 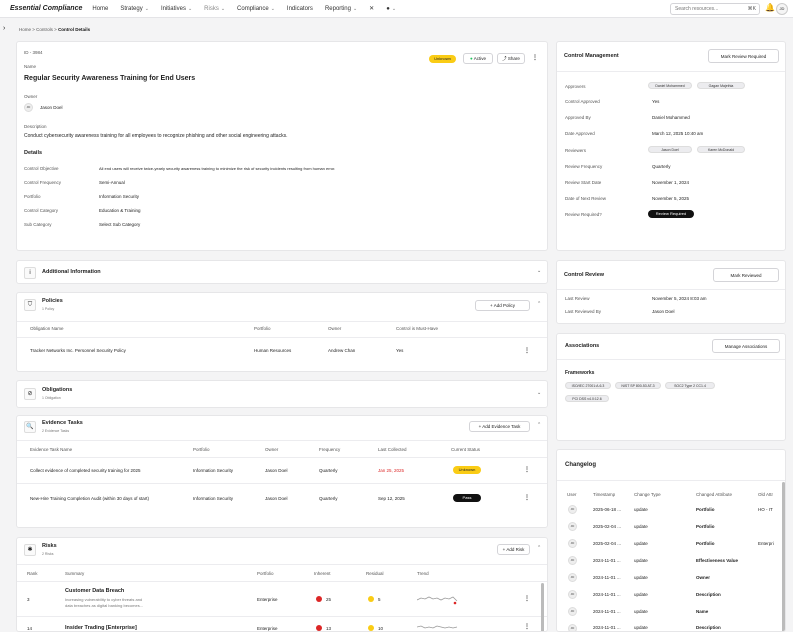 What do you see at coordinates (176, 8) in the screenshot?
I see `nav-initiatives: Initiatives ⌄` at bounding box center [176, 8].